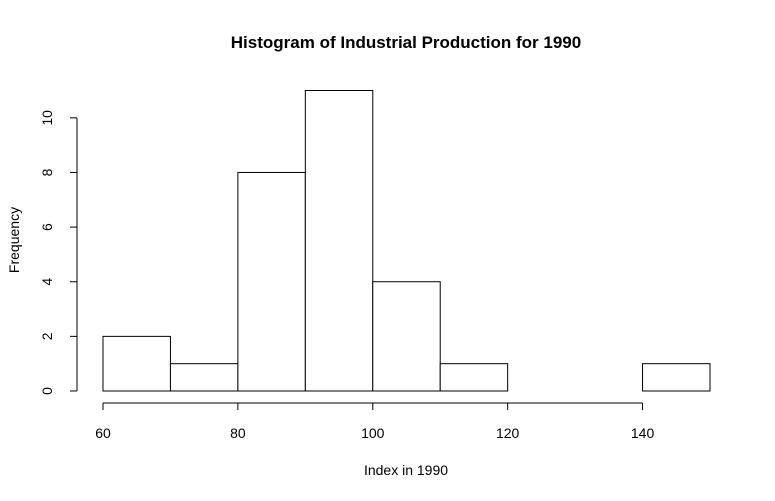 The height and width of the screenshot is (501, 775). Describe the element at coordinates (47, 391) in the screenshot. I see `y-tick-label: 0` at that location.